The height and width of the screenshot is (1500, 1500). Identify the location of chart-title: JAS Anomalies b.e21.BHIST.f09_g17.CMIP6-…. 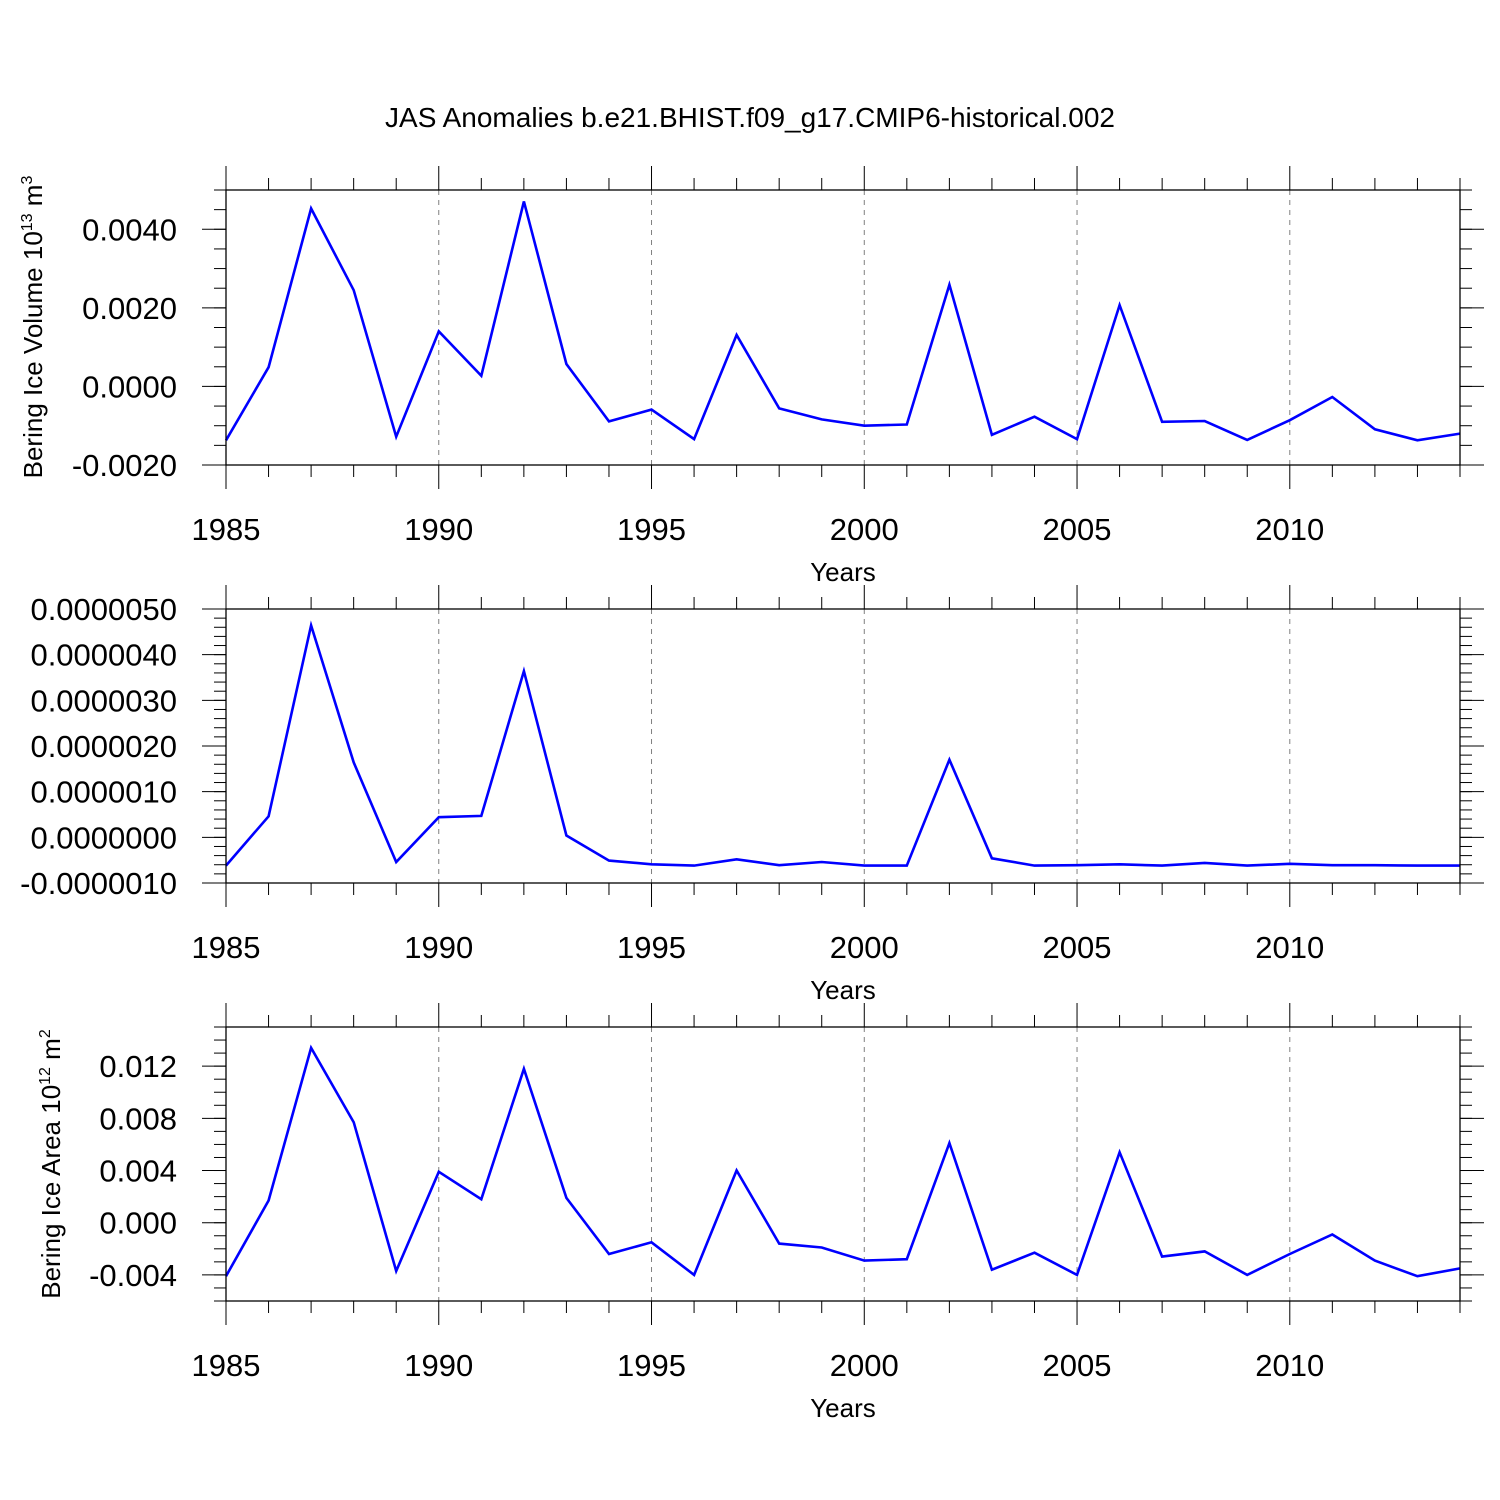
(750, 117).